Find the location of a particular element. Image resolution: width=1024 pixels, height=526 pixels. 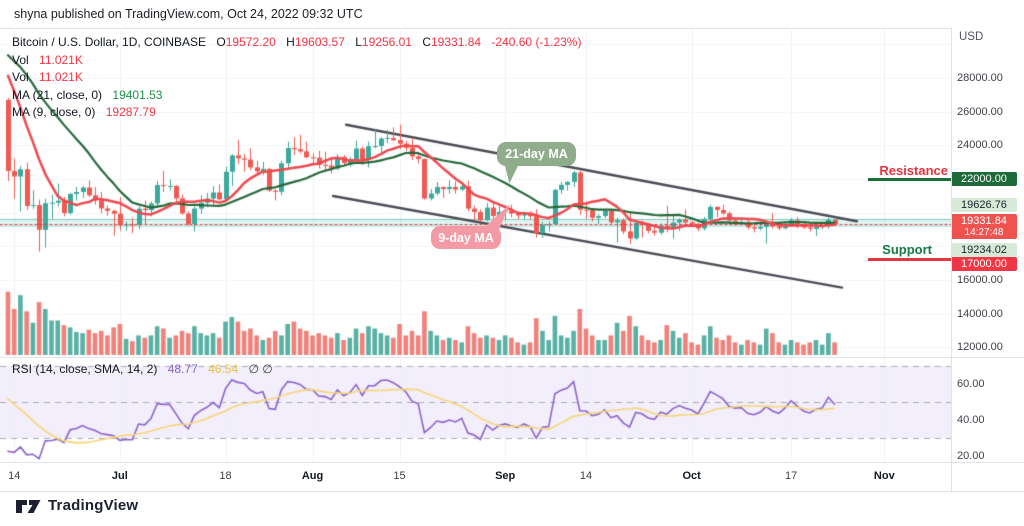

ma21-callout: 21-day MA is located at coordinates (536, 163).